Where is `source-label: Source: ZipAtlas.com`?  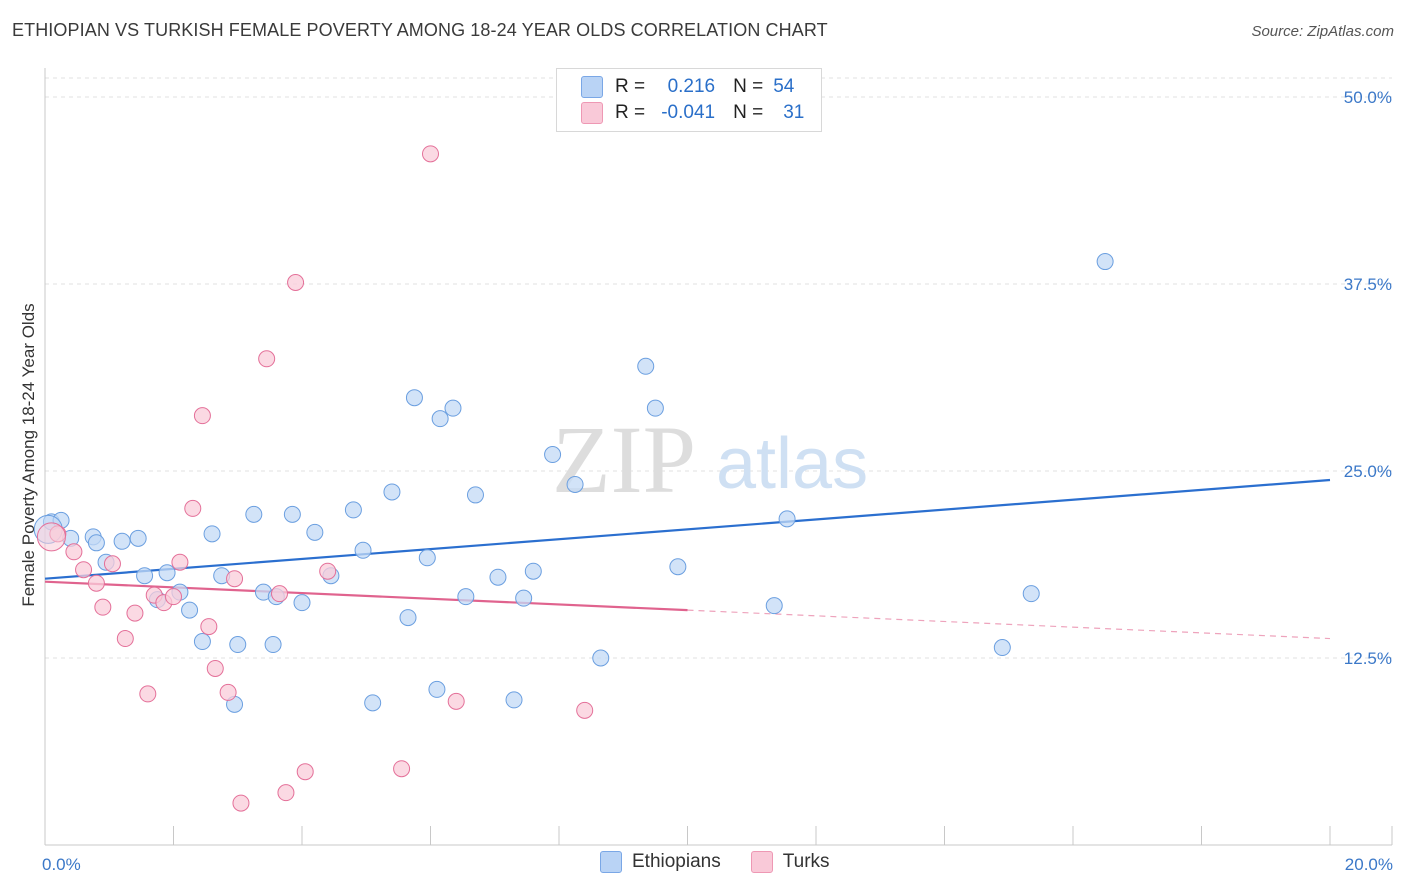
source-label: Source: ZipAtlas.com is located at coordinates (1322, 31).